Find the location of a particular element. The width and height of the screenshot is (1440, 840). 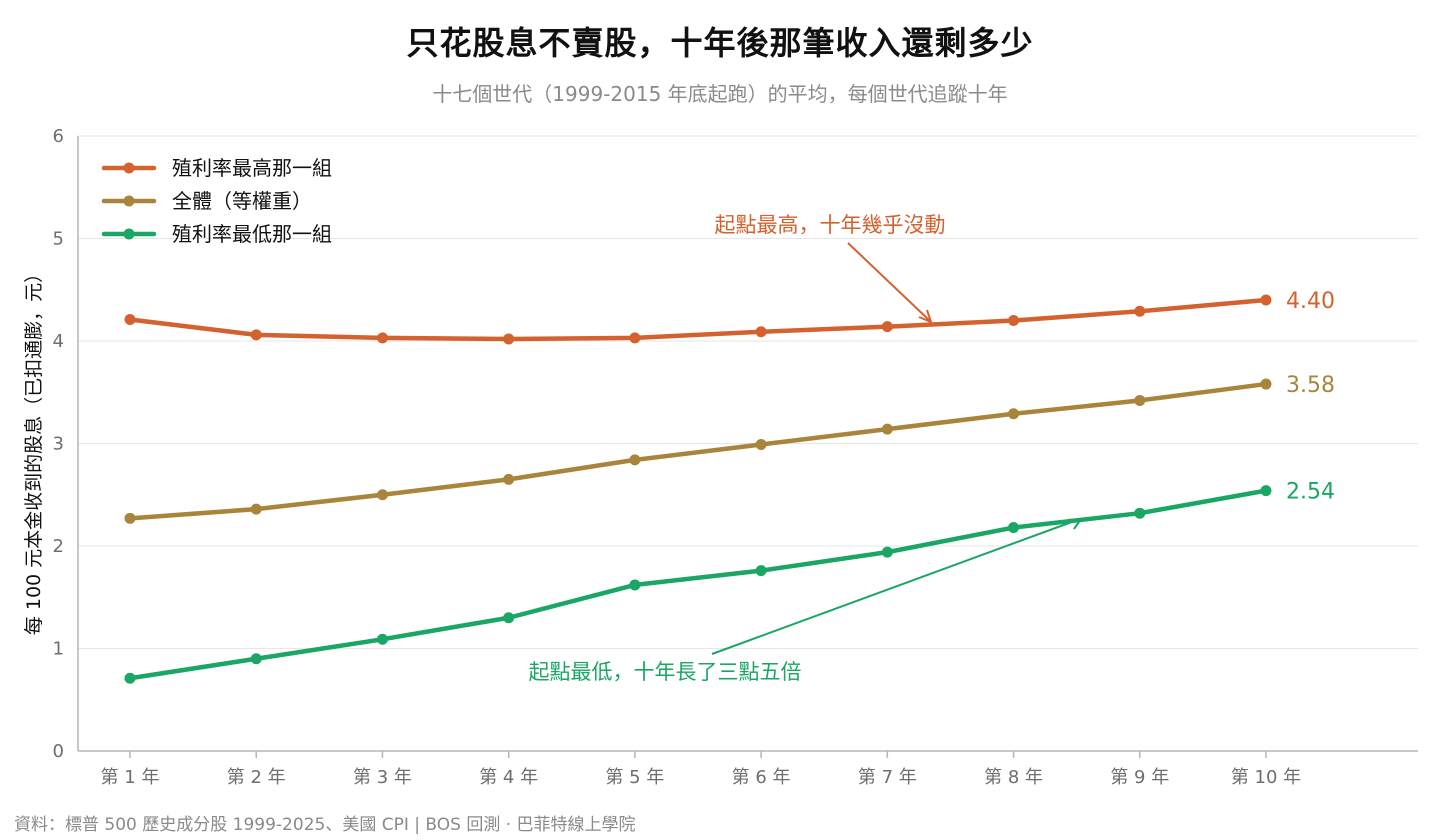

x-tick-label: 第 5 年 is located at coordinates (634, 777).